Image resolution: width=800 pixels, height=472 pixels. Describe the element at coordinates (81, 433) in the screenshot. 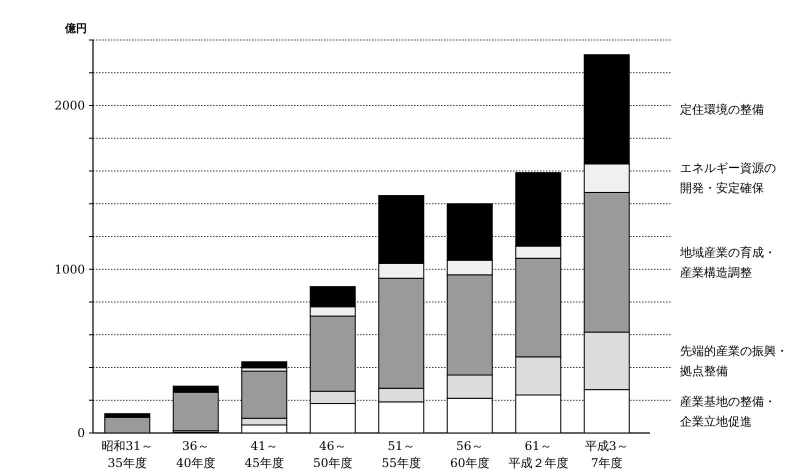

I see `y-tick-label: 0` at that location.